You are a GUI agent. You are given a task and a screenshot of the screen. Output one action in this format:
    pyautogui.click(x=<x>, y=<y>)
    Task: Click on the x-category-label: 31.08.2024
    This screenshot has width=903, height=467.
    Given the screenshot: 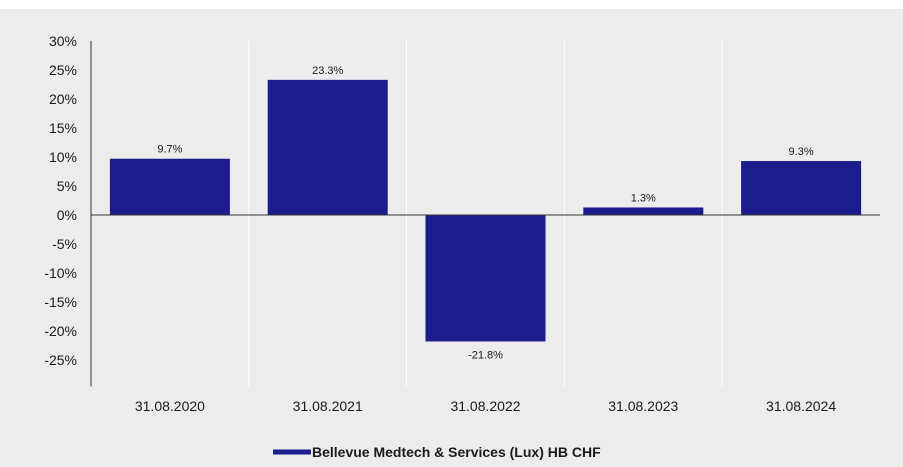 What is the action you would take?
    pyautogui.click(x=801, y=406)
    